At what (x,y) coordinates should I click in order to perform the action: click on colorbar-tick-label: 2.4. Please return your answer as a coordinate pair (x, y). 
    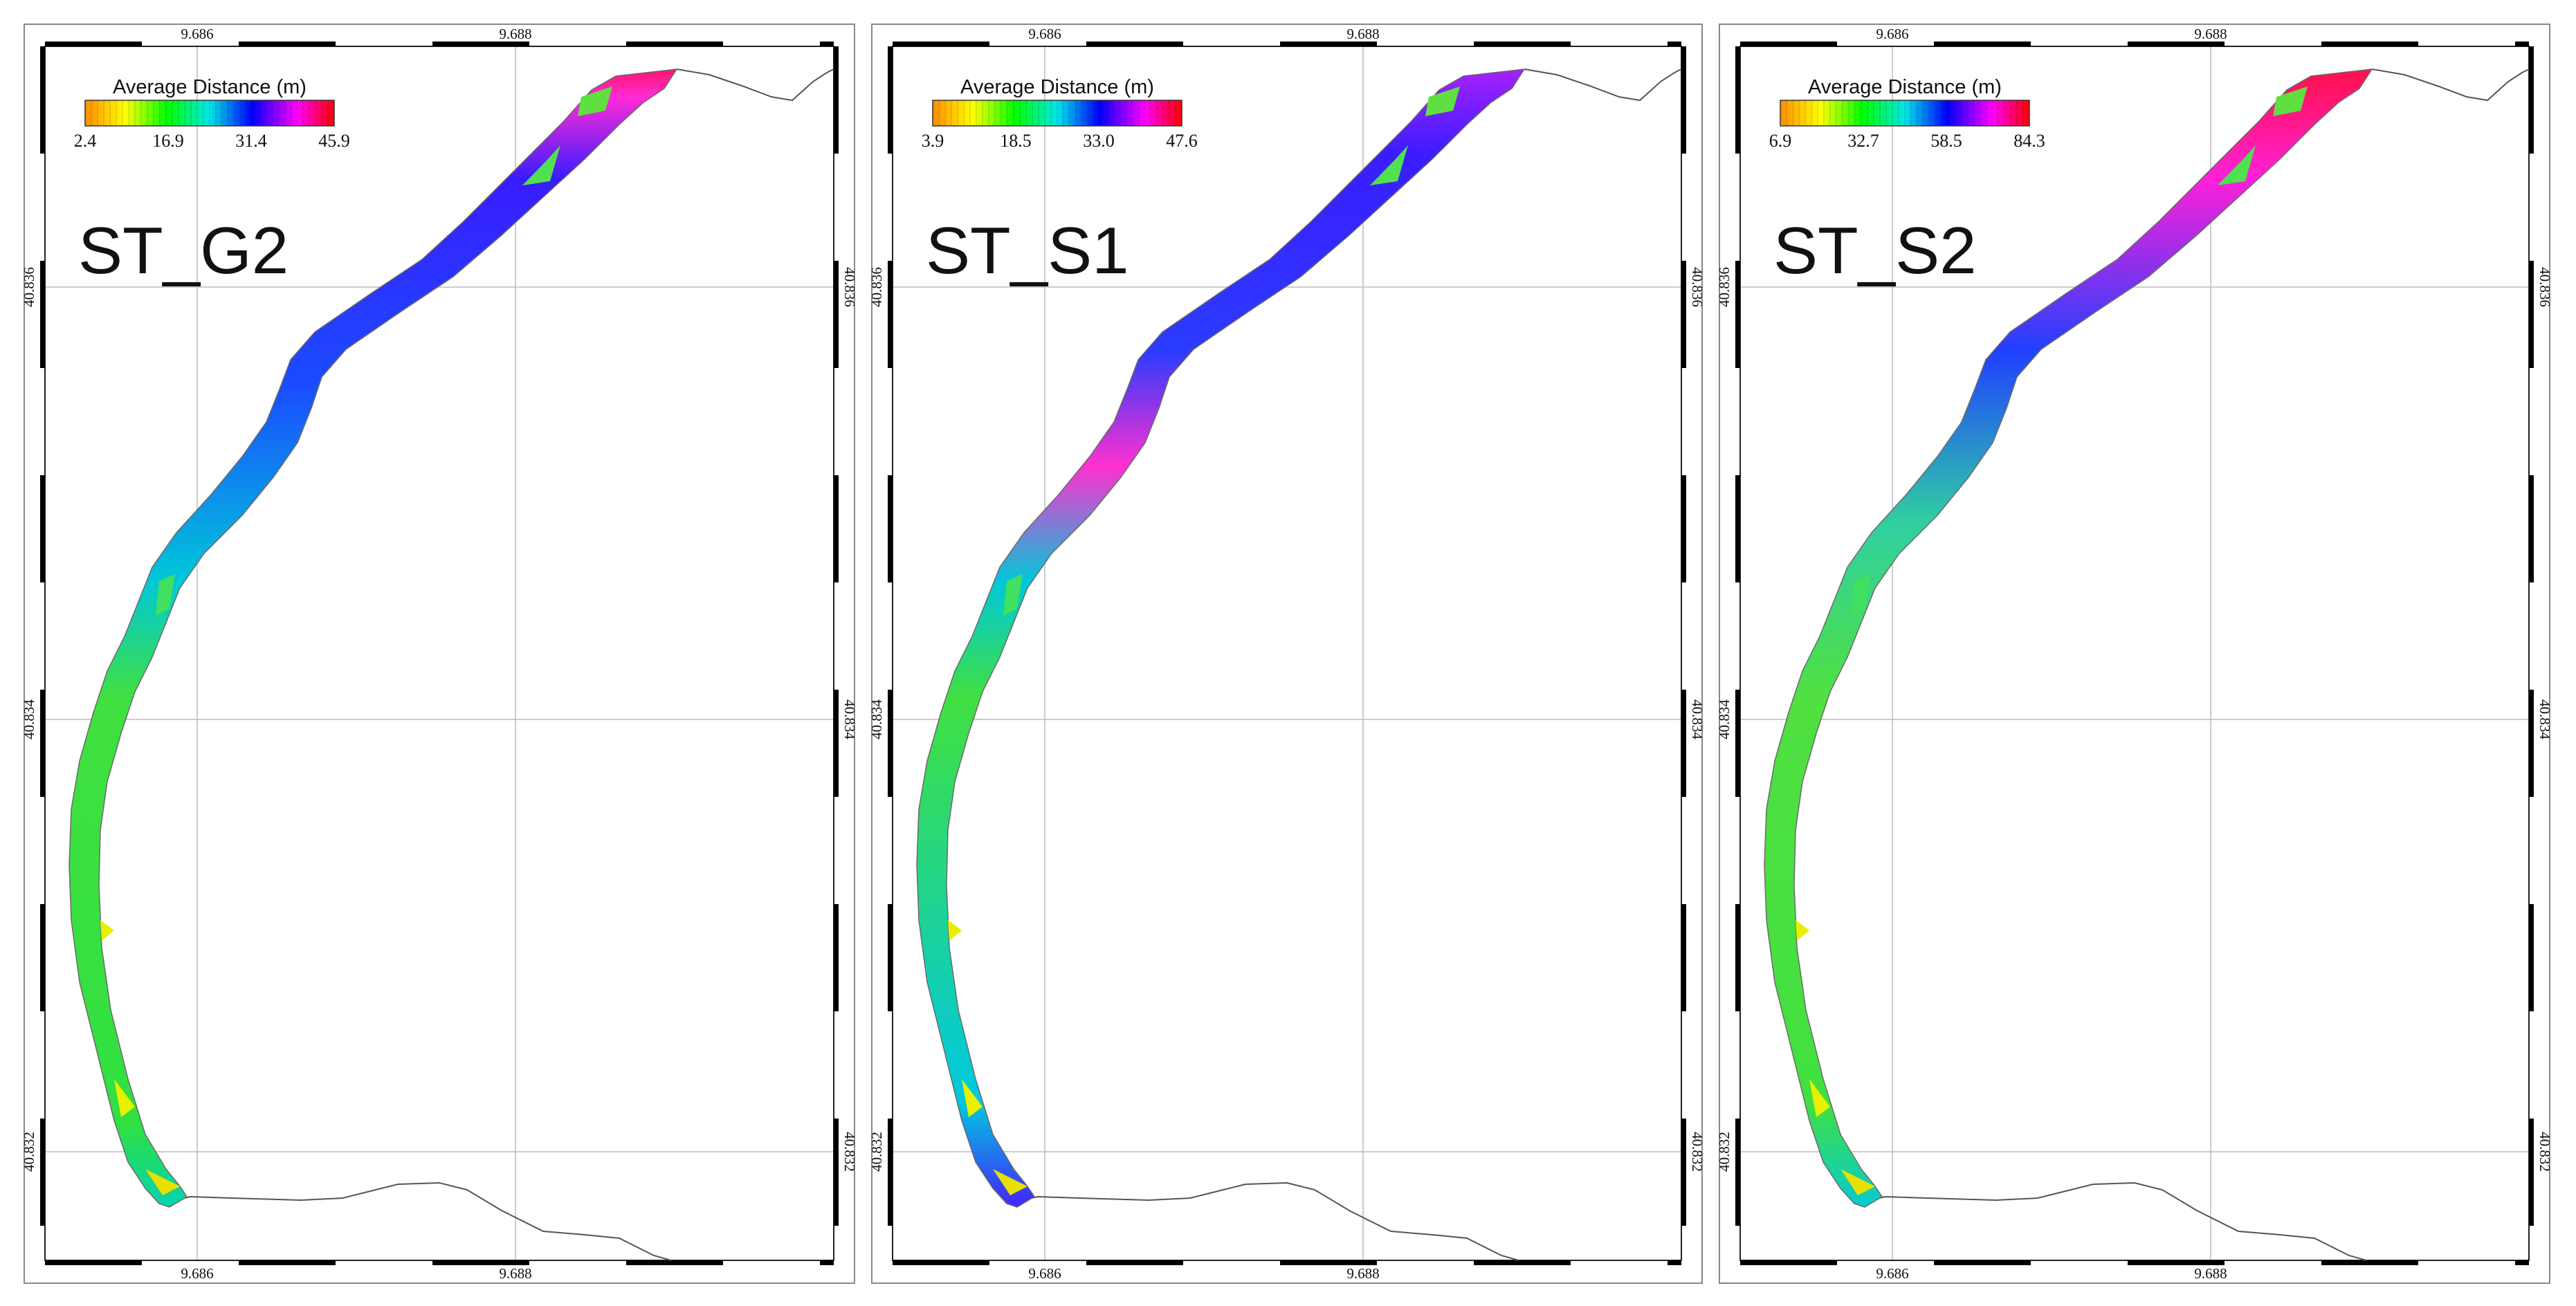
    Looking at the image, I should click on (86, 141).